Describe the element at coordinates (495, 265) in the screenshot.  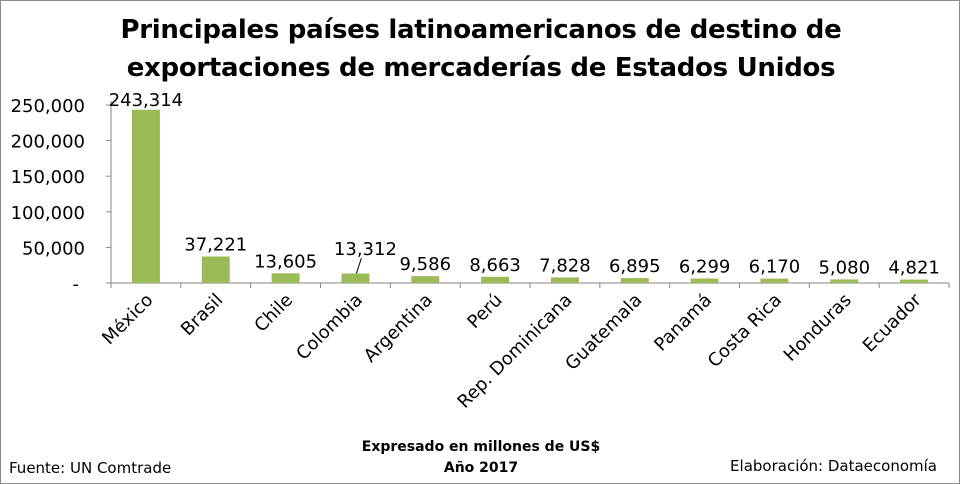
I see `value-label: 8,663` at that location.